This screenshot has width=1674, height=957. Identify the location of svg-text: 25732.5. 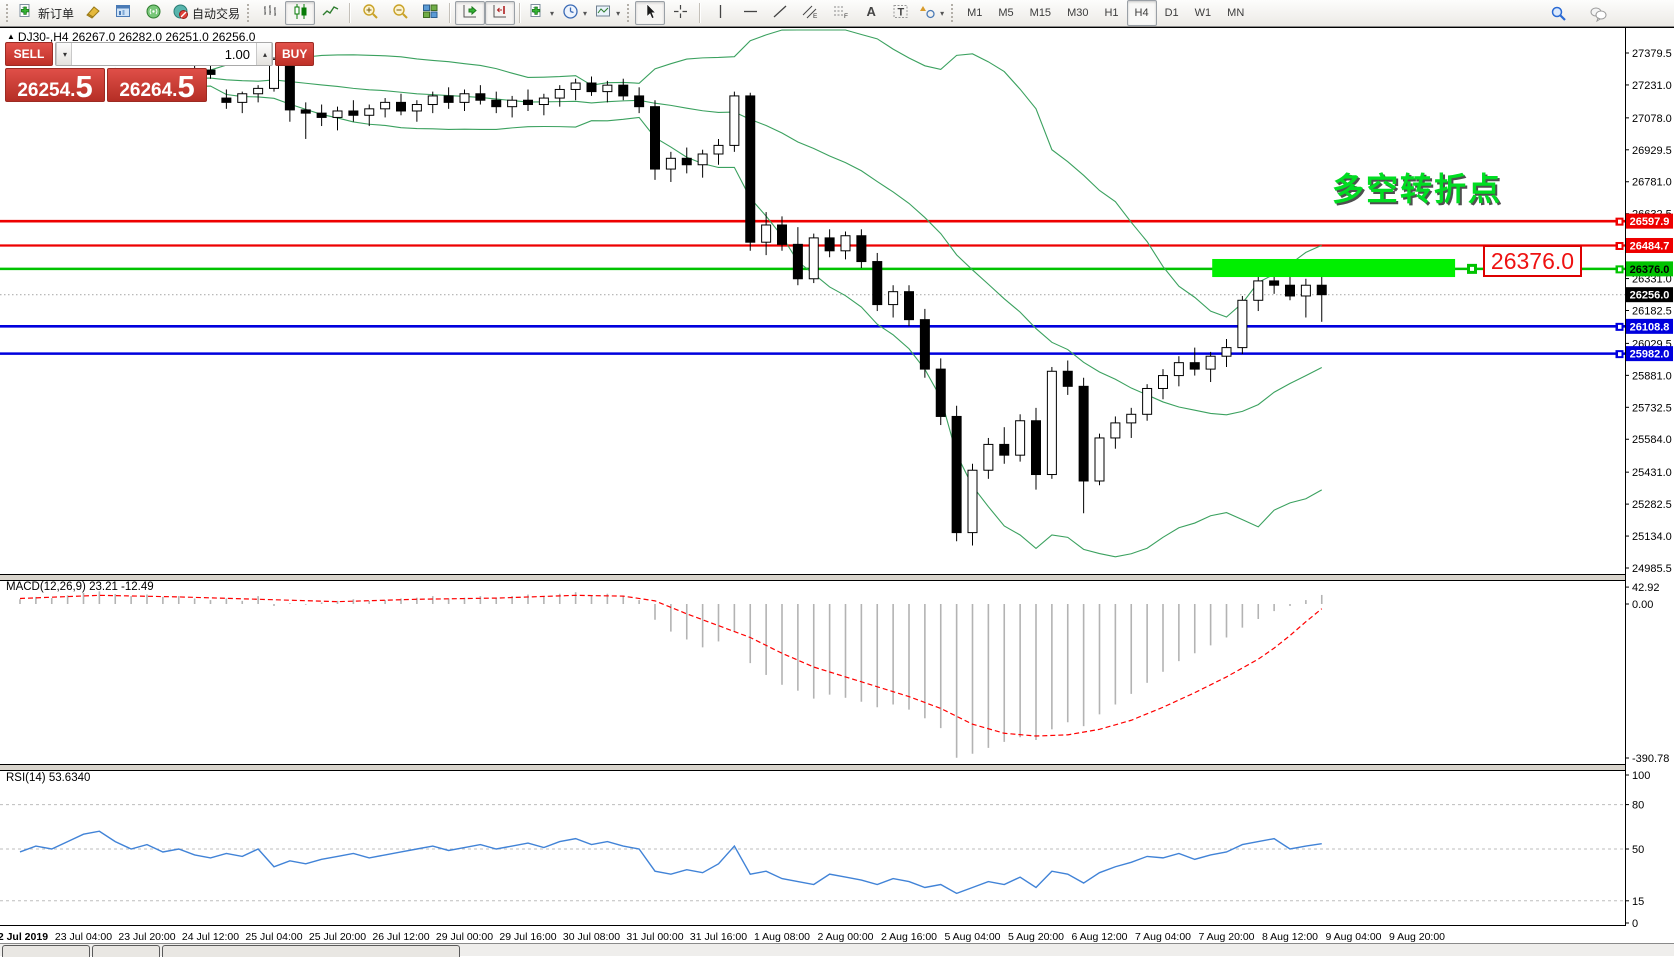
(1652, 408).